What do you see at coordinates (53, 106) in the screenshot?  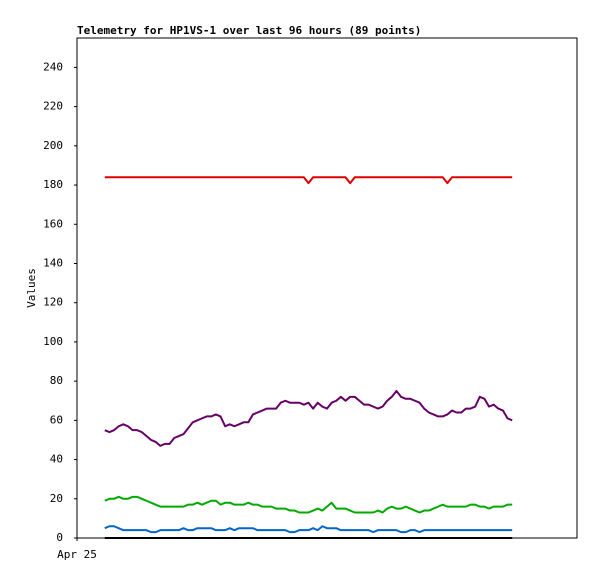 I see `y-tick-label: 220` at bounding box center [53, 106].